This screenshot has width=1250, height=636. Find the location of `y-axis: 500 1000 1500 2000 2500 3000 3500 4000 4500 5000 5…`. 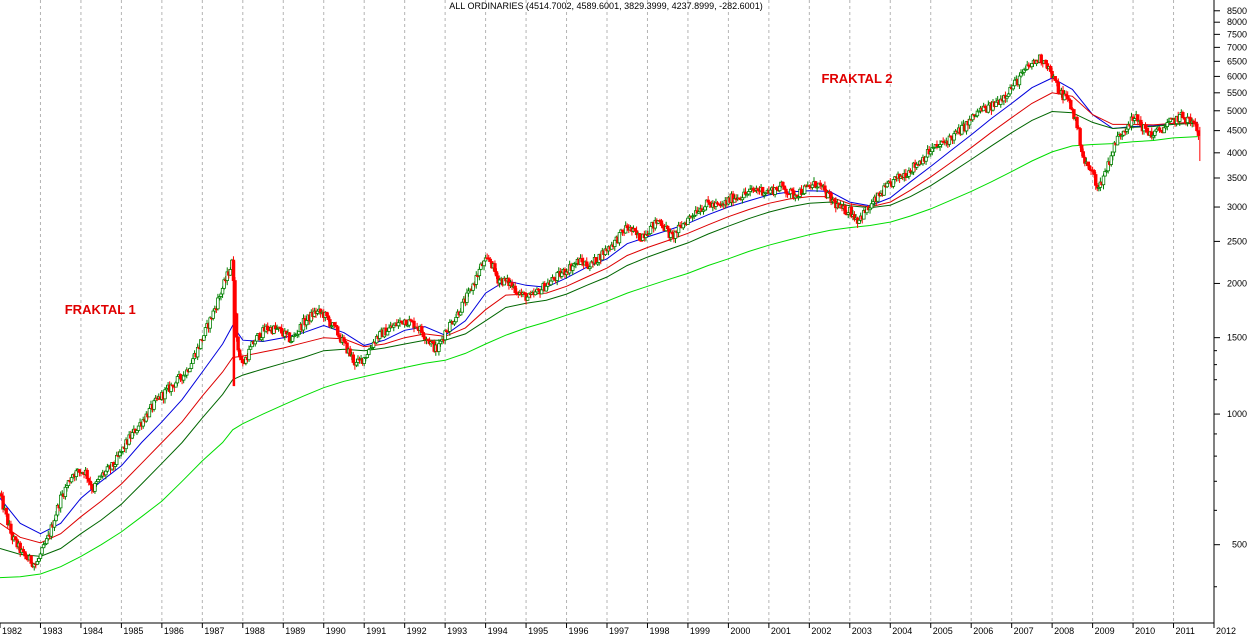

y-axis: 500 1000 1500 2000 2500 3000 3500 4000 4500 5000 5… is located at coordinates (1230, 297).